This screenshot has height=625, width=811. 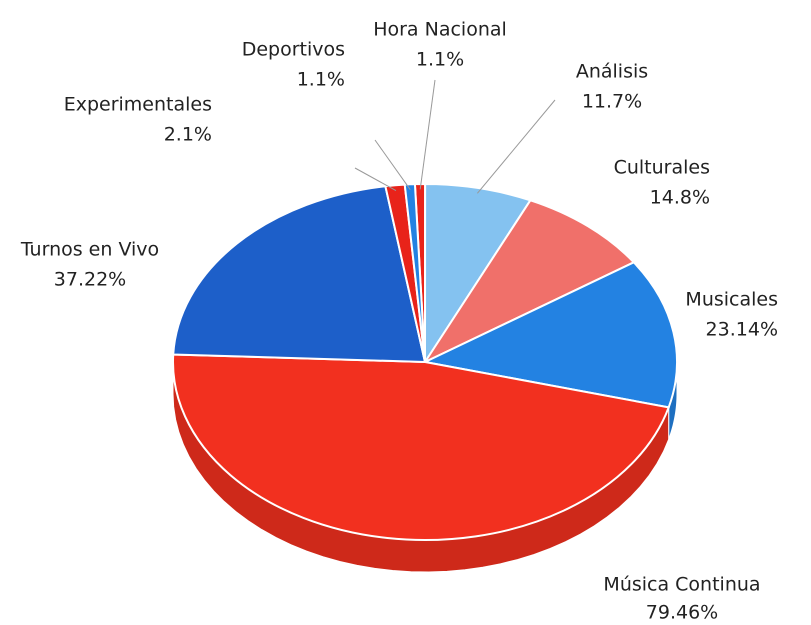 I want to click on slice-label: Análisis, so click(x=612, y=72).